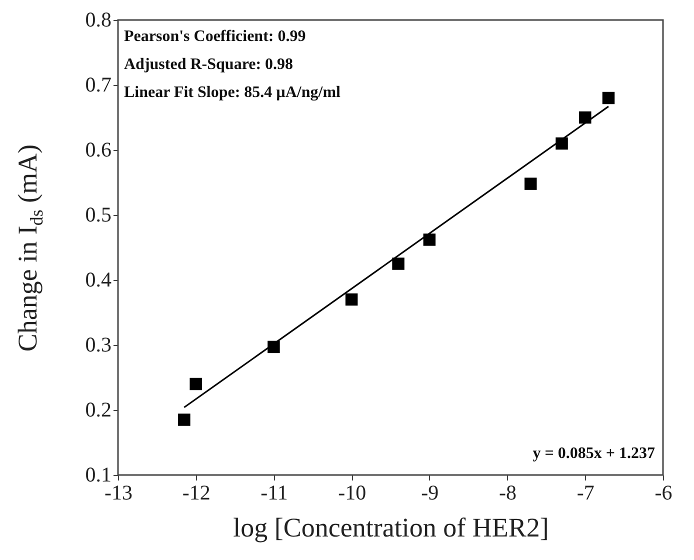 The width and height of the screenshot is (694, 560). I want to click on y-tick-label: 0.5, so click(98, 214).